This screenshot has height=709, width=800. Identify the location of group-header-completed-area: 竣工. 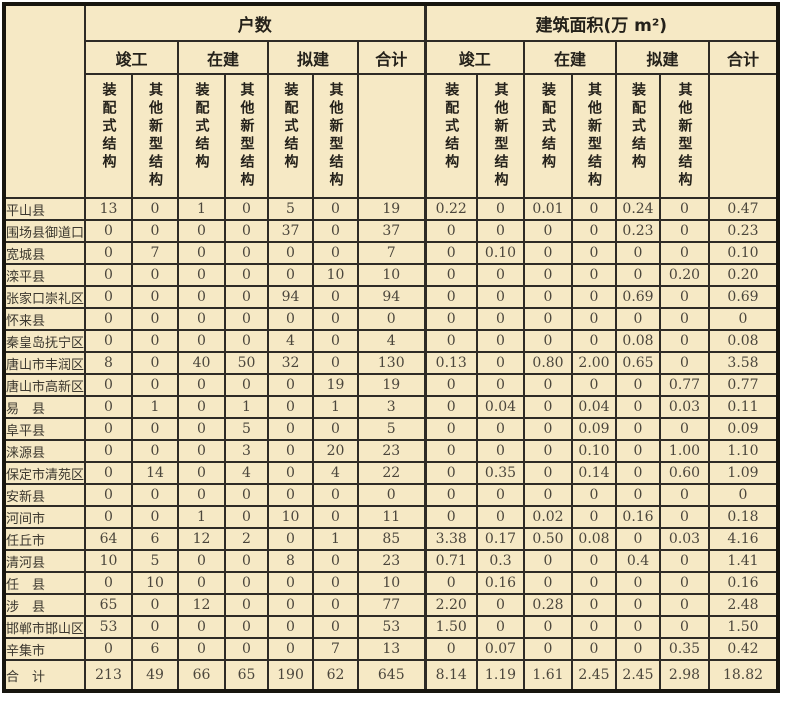
(475, 57).